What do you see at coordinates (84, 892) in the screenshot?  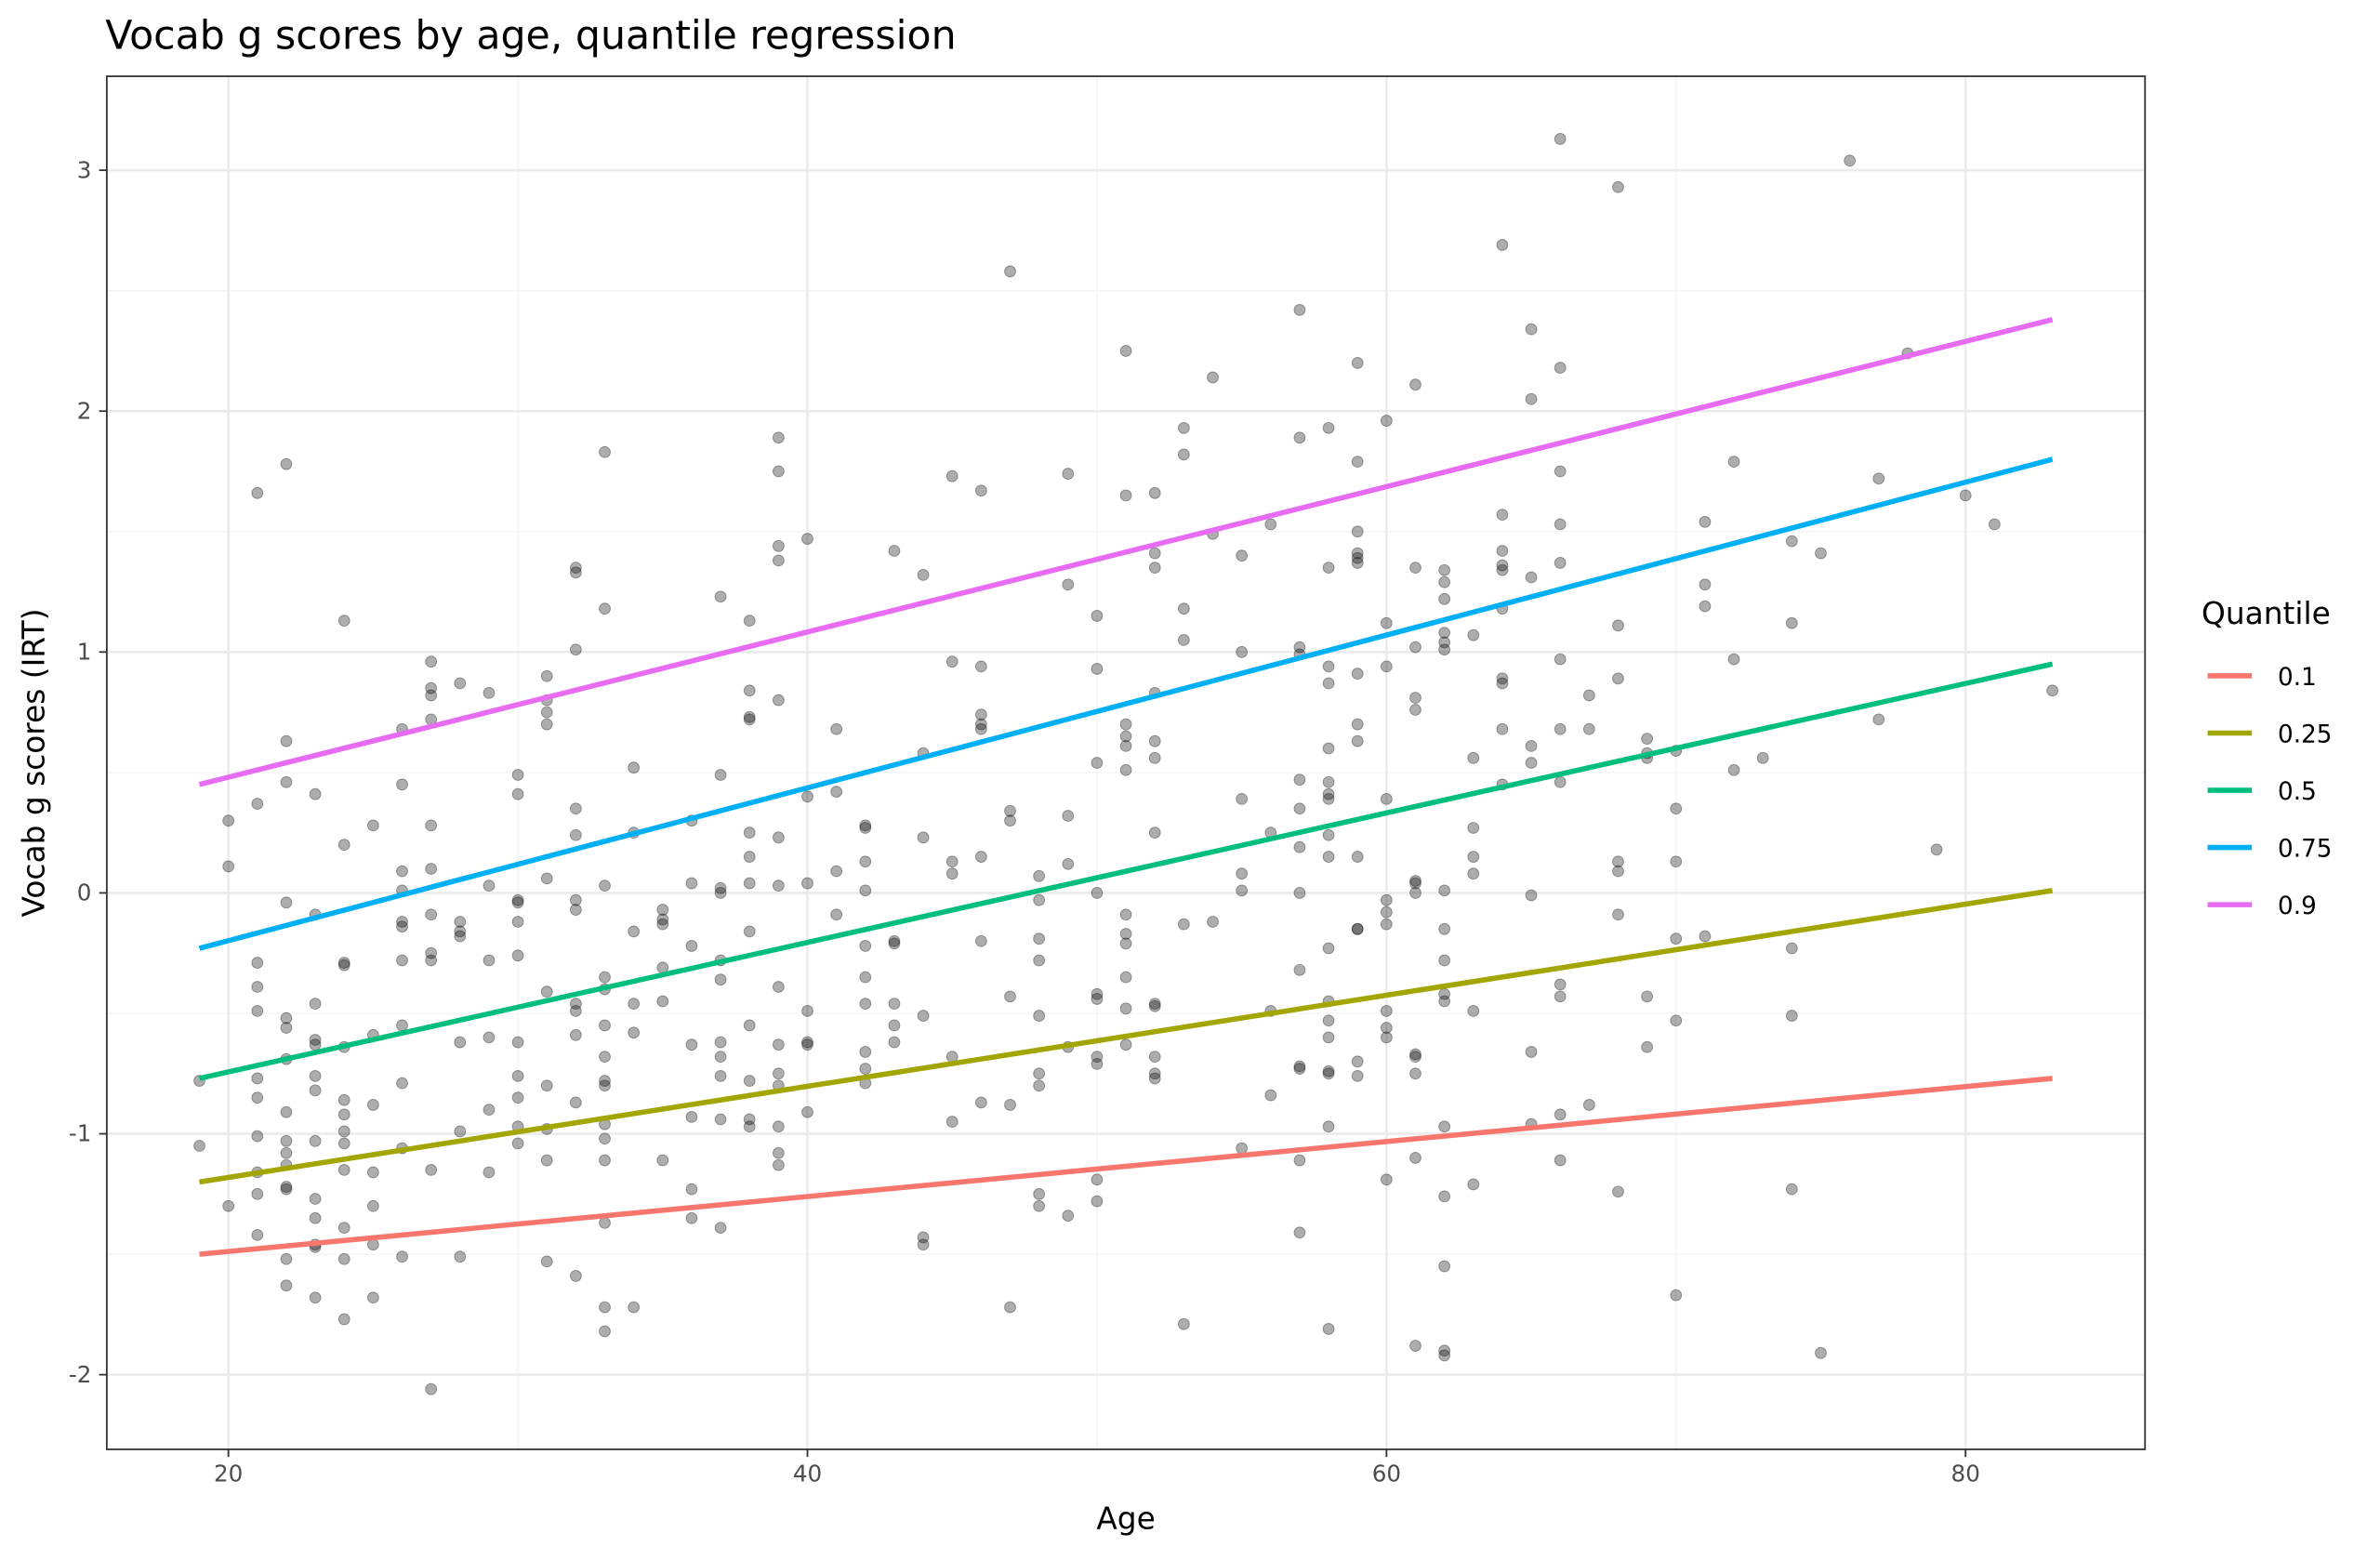 I see `y-tick-label: 0` at bounding box center [84, 892].